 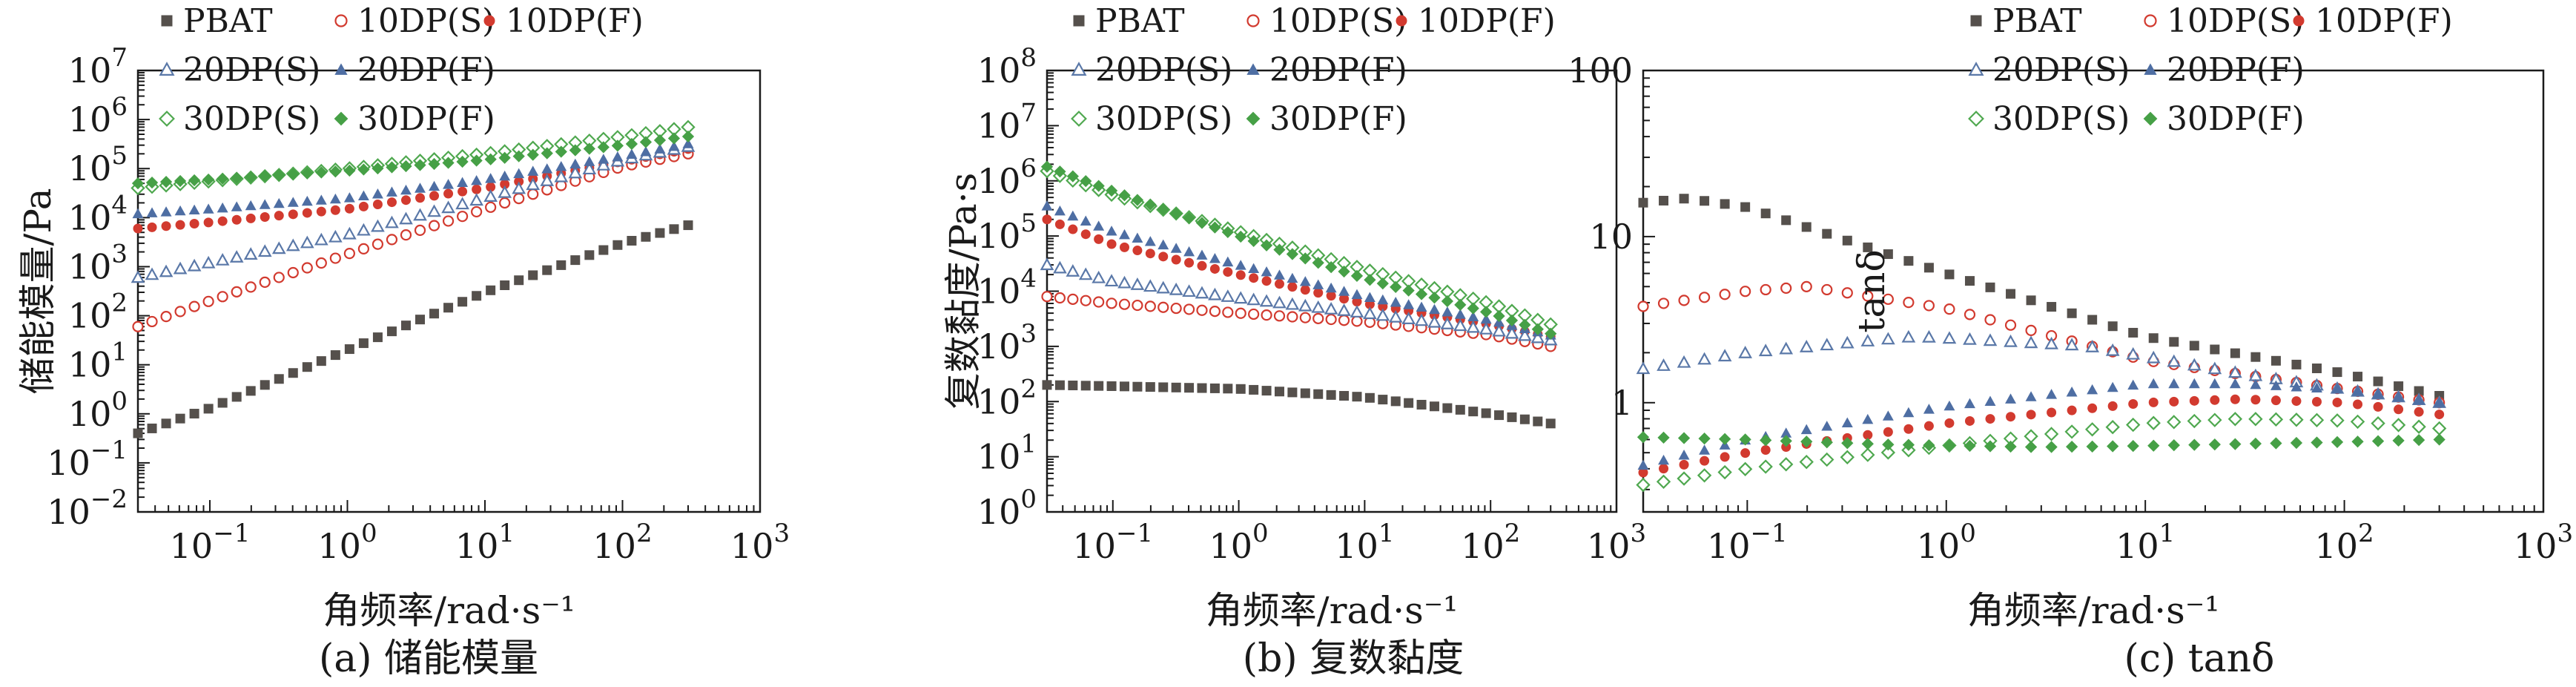 I want to click on y-tick-label: 100, so click(x=1600, y=70).